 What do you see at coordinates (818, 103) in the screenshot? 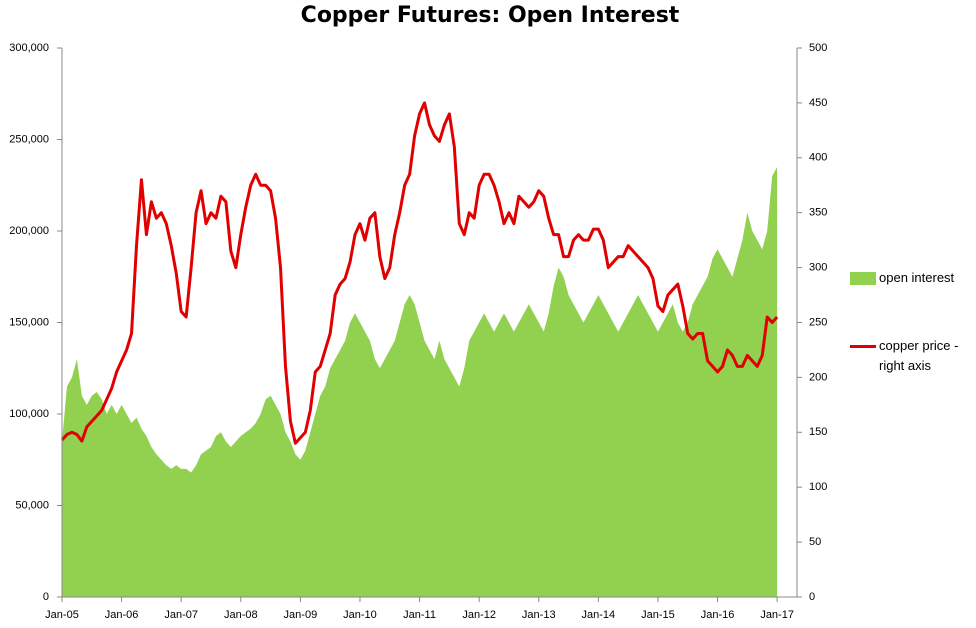
I see `y2-tick-label: 450` at bounding box center [818, 103].